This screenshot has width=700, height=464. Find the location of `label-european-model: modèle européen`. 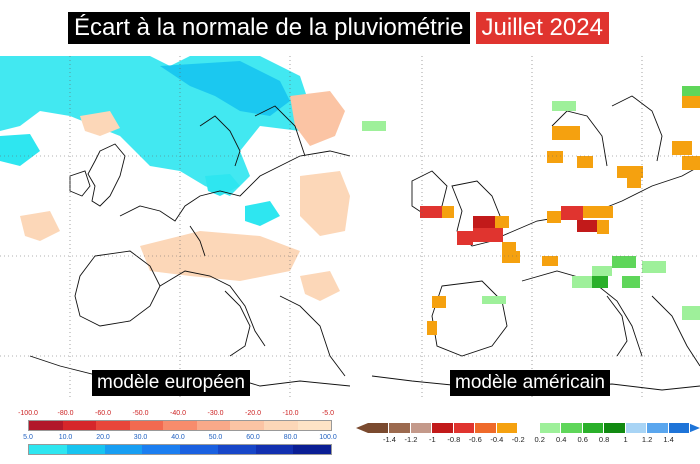

label-european-model: modèle européen is located at coordinates (171, 383).